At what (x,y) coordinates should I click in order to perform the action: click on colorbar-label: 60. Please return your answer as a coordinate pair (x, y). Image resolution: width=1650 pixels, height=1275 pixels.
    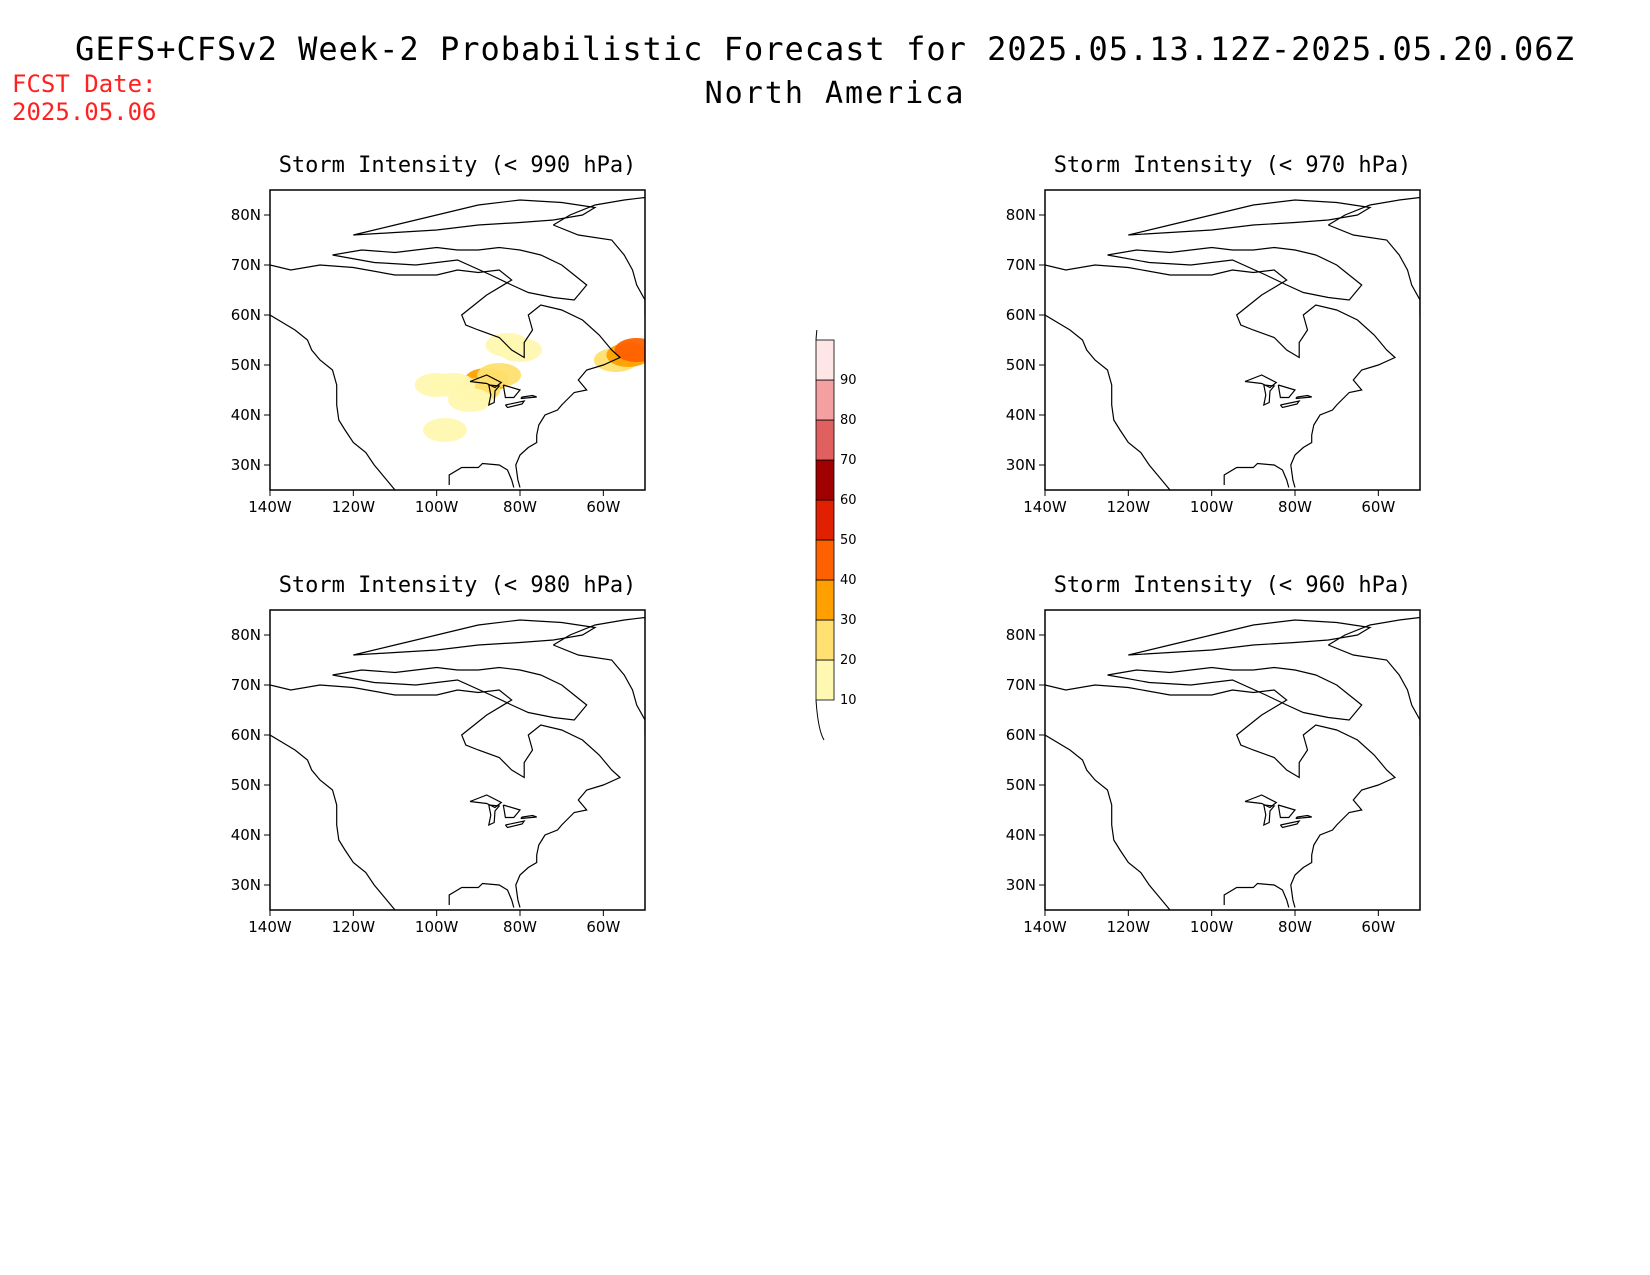
    Looking at the image, I should click on (848, 500).